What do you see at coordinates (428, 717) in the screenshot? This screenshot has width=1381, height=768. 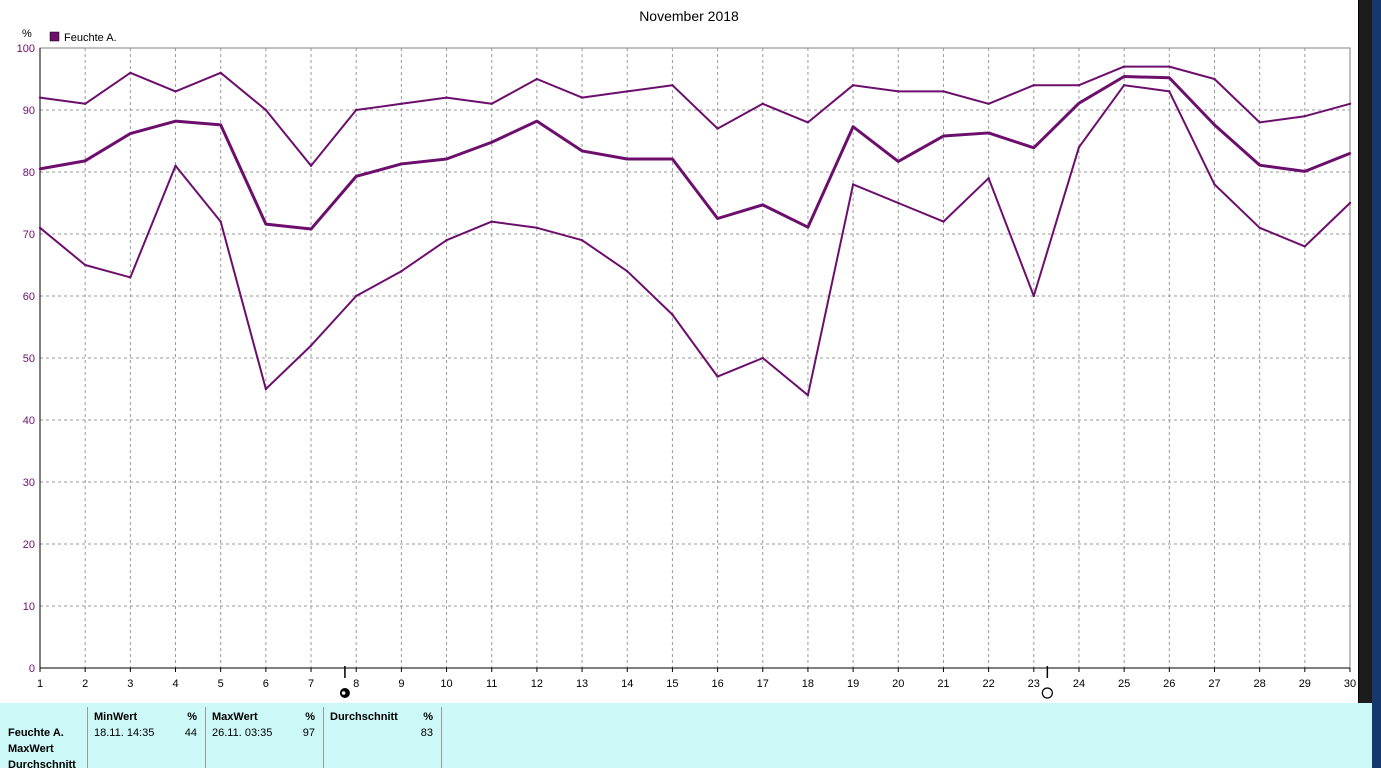 I see `avg-unit: %` at bounding box center [428, 717].